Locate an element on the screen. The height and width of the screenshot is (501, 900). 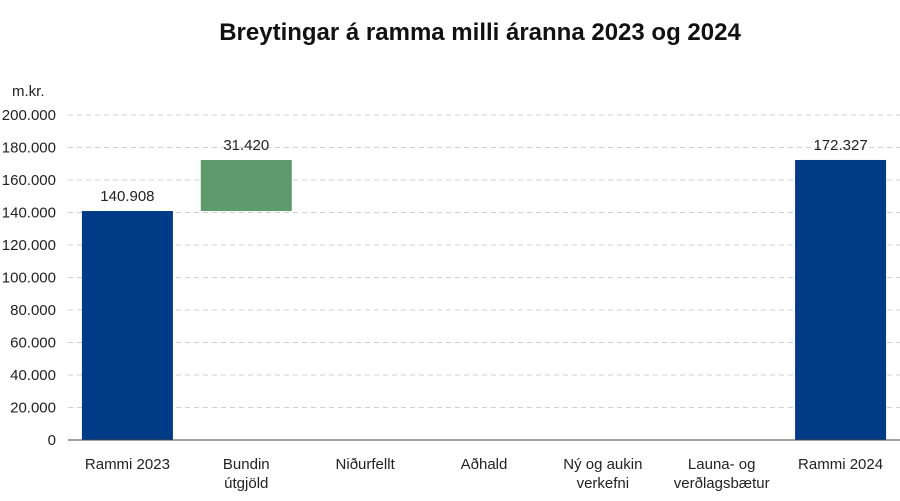
category-label: Bundin is located at coordinates (246, 464).